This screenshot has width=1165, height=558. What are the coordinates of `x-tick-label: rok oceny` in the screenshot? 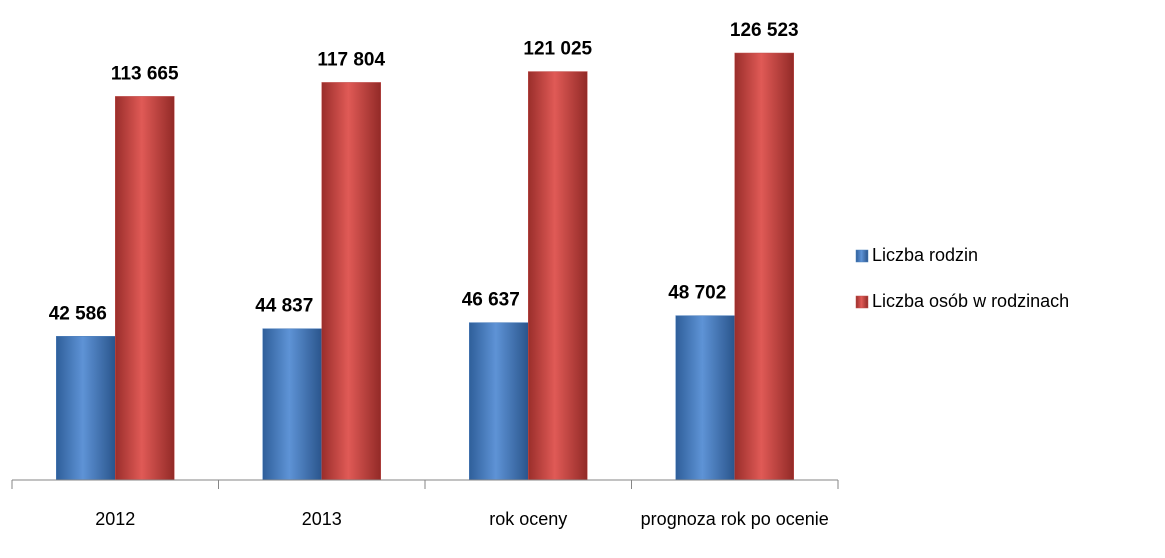 It's located at (528, 519).